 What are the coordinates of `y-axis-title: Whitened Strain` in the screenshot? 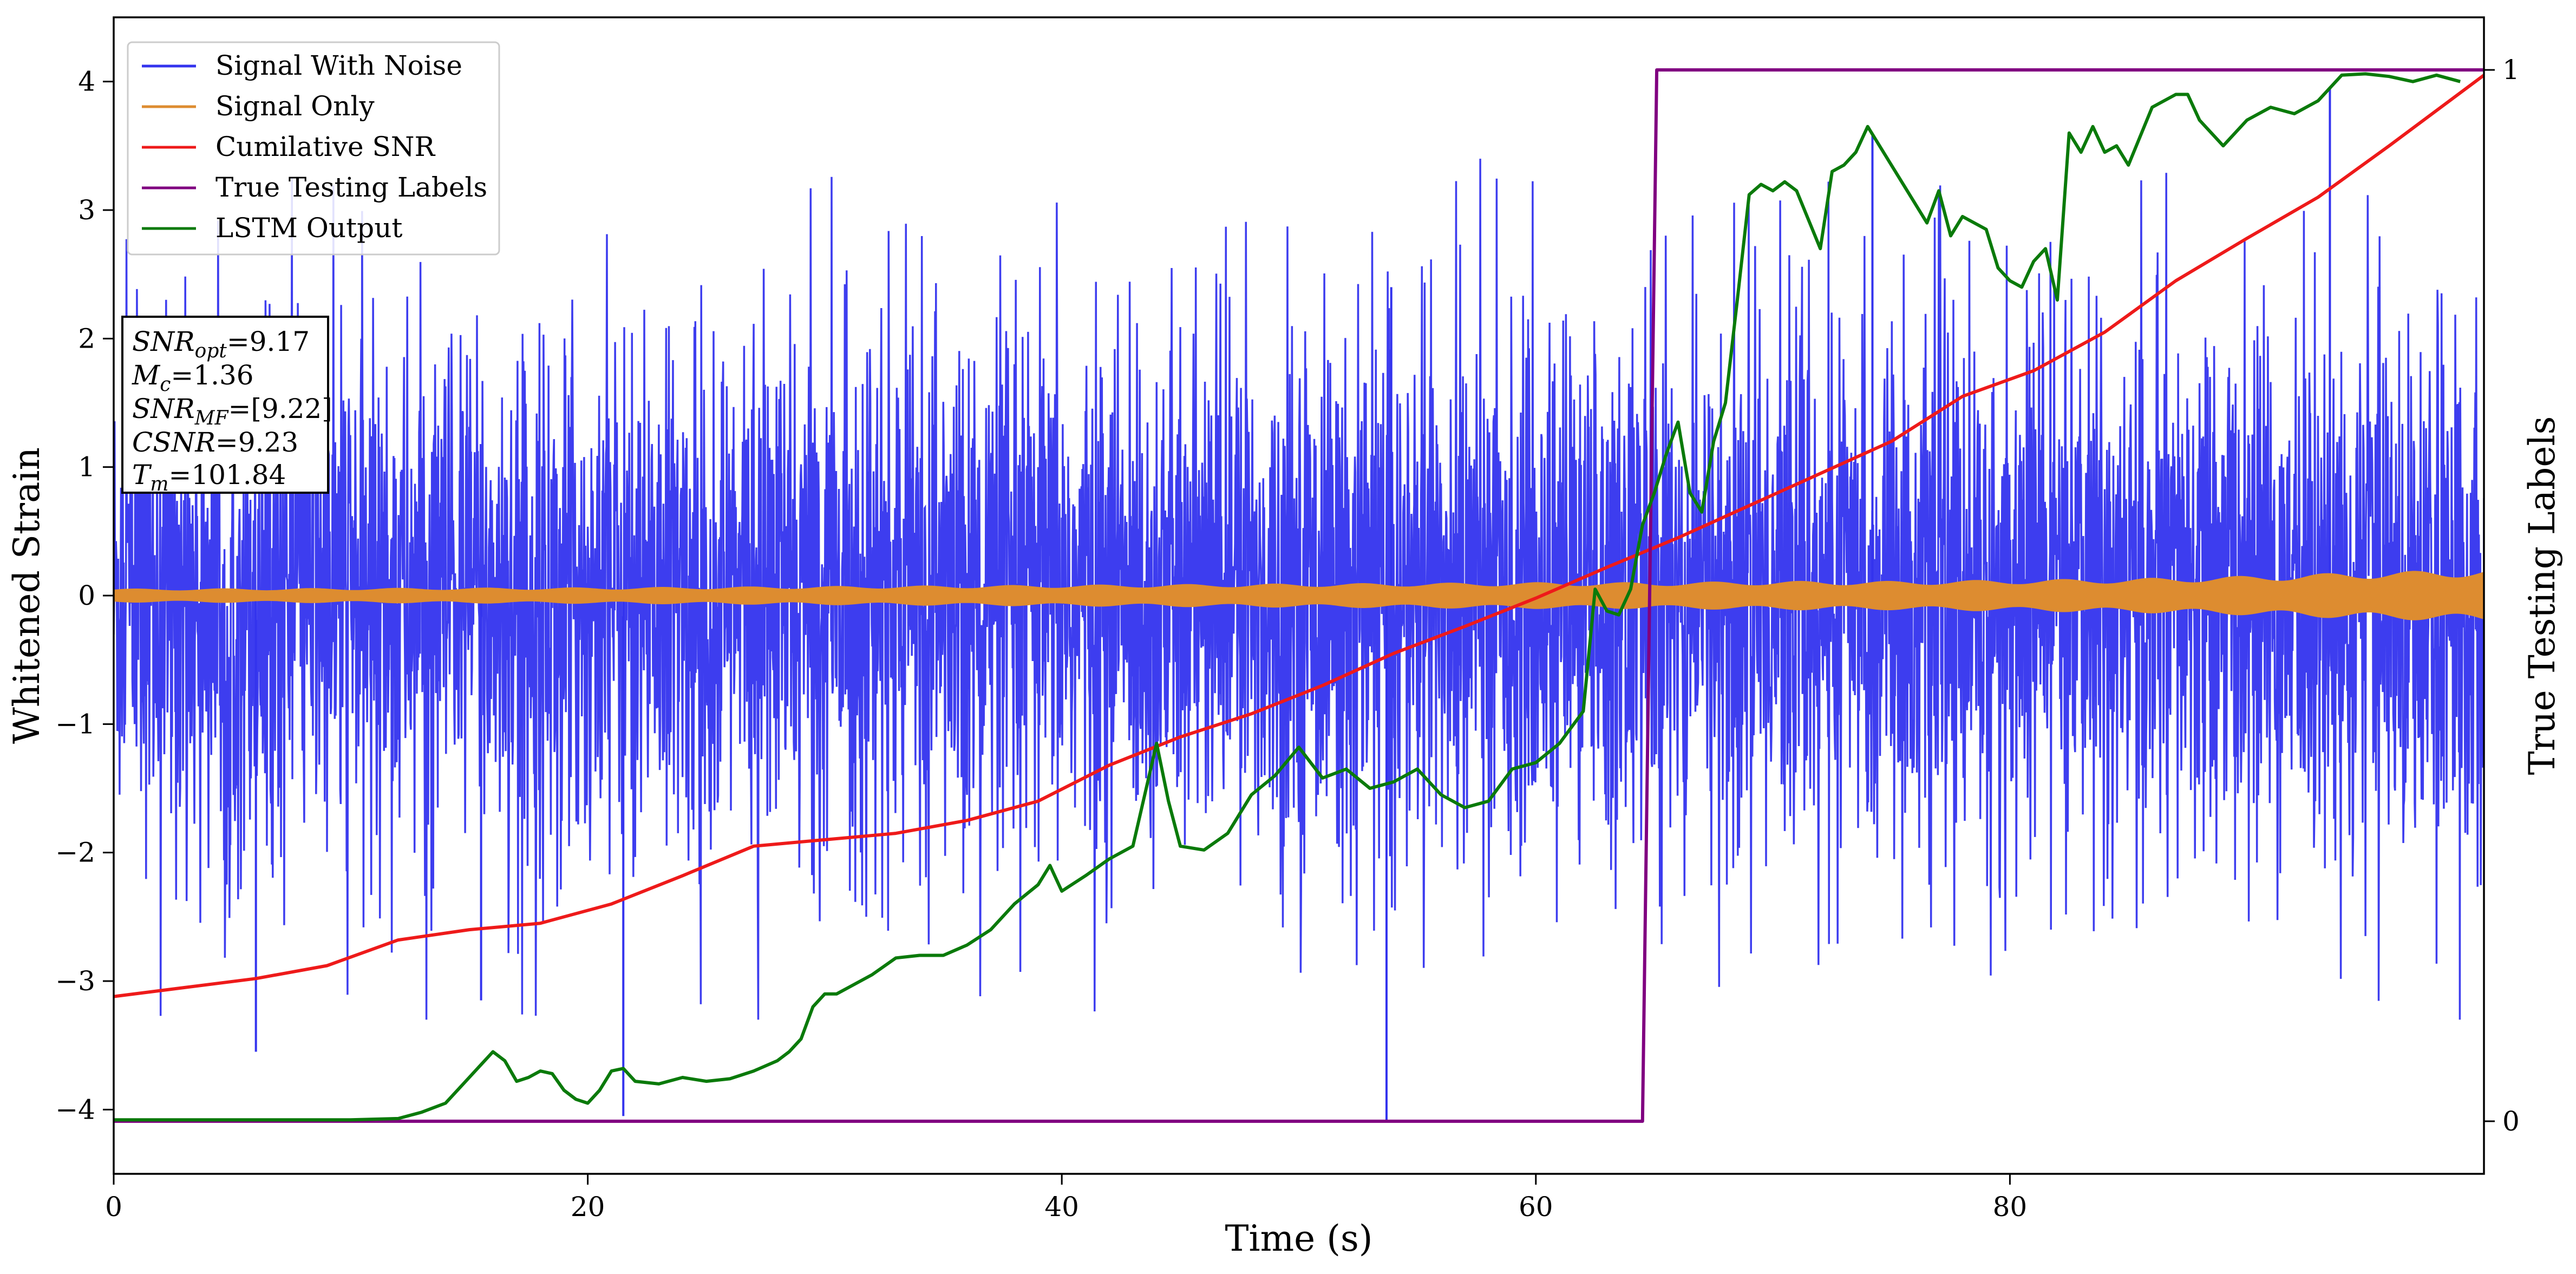 It's located at (27, 595).